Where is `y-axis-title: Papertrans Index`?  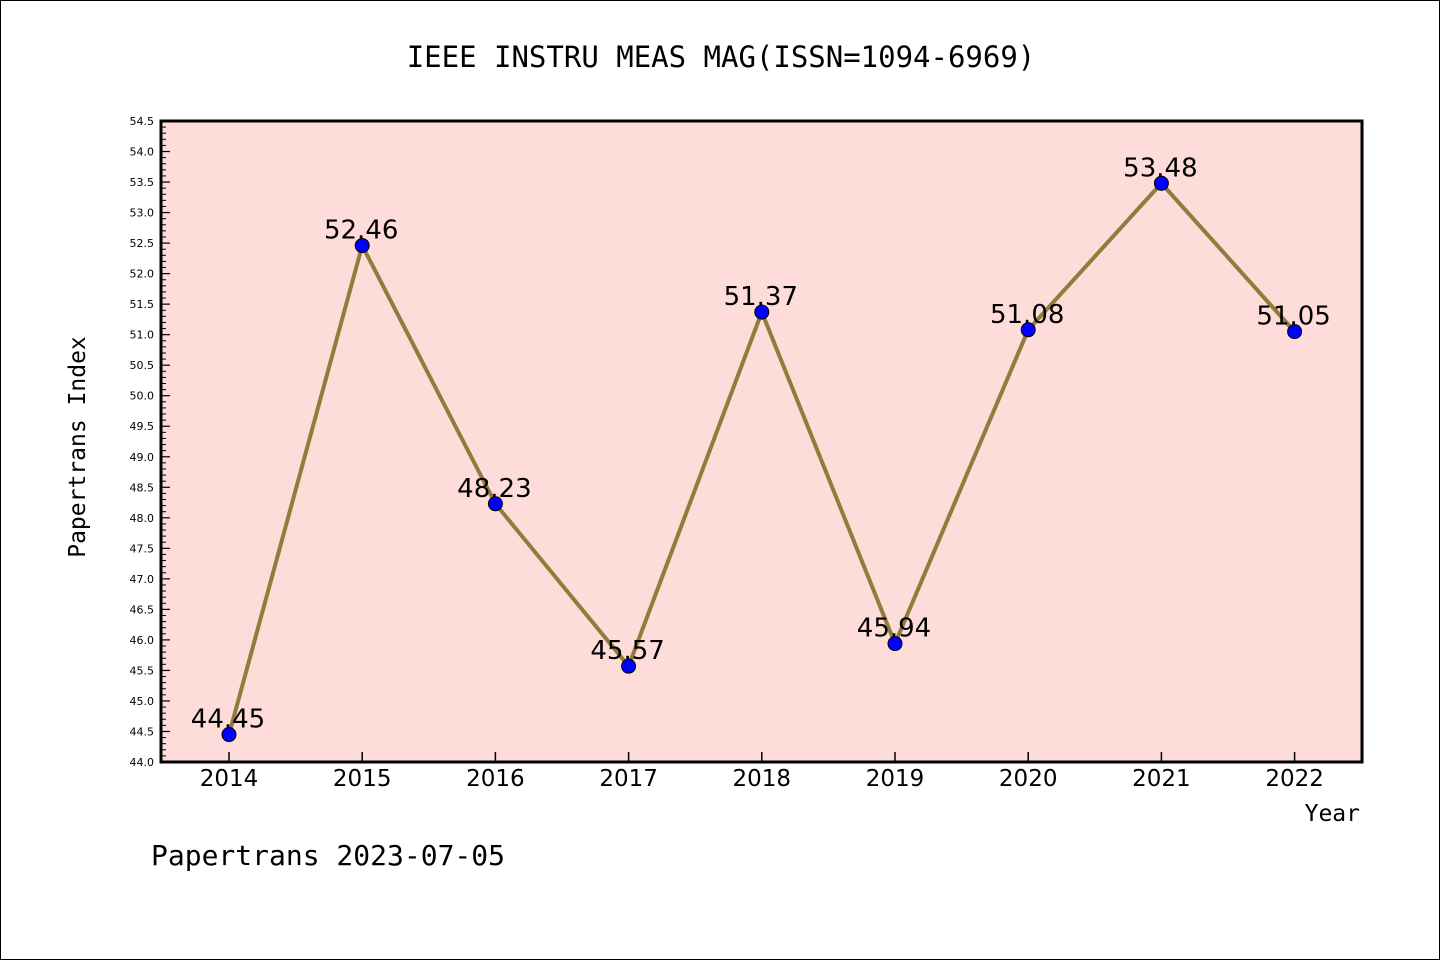 y-axis-title: Papertrans Index is located at coordinates (78, 447).